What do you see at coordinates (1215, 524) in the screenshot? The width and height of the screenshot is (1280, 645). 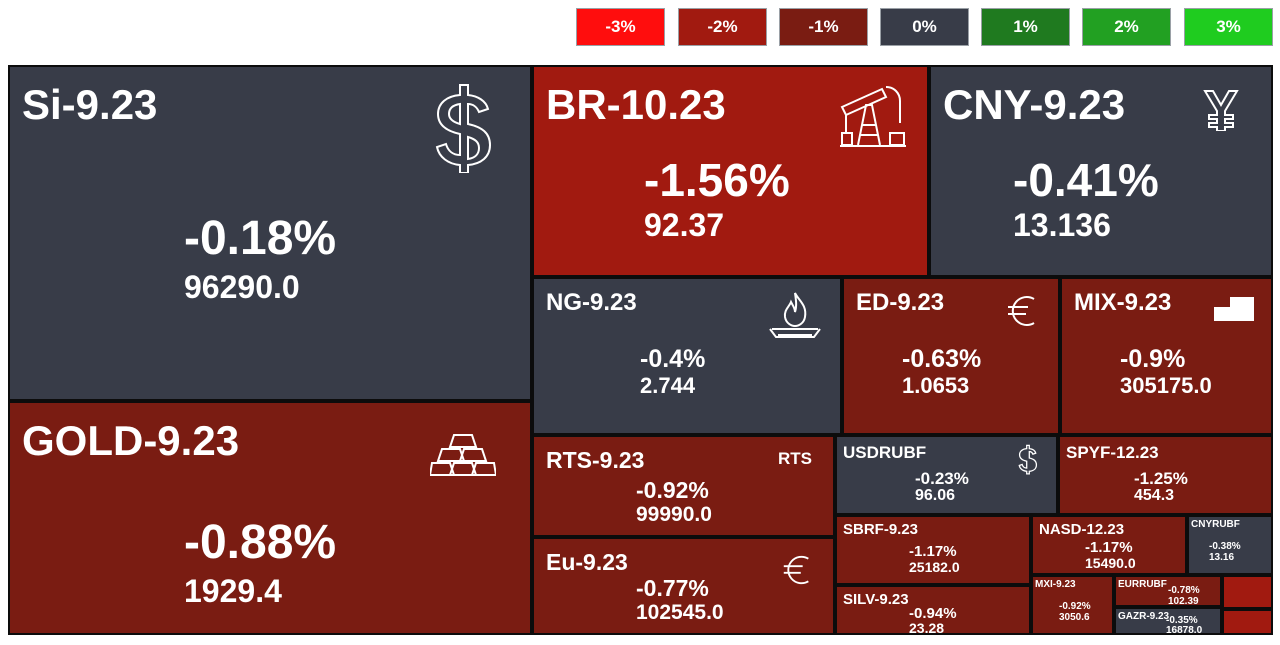 I see `tile-ticker: CNYRUBF` at bounding box center [1215, 524].